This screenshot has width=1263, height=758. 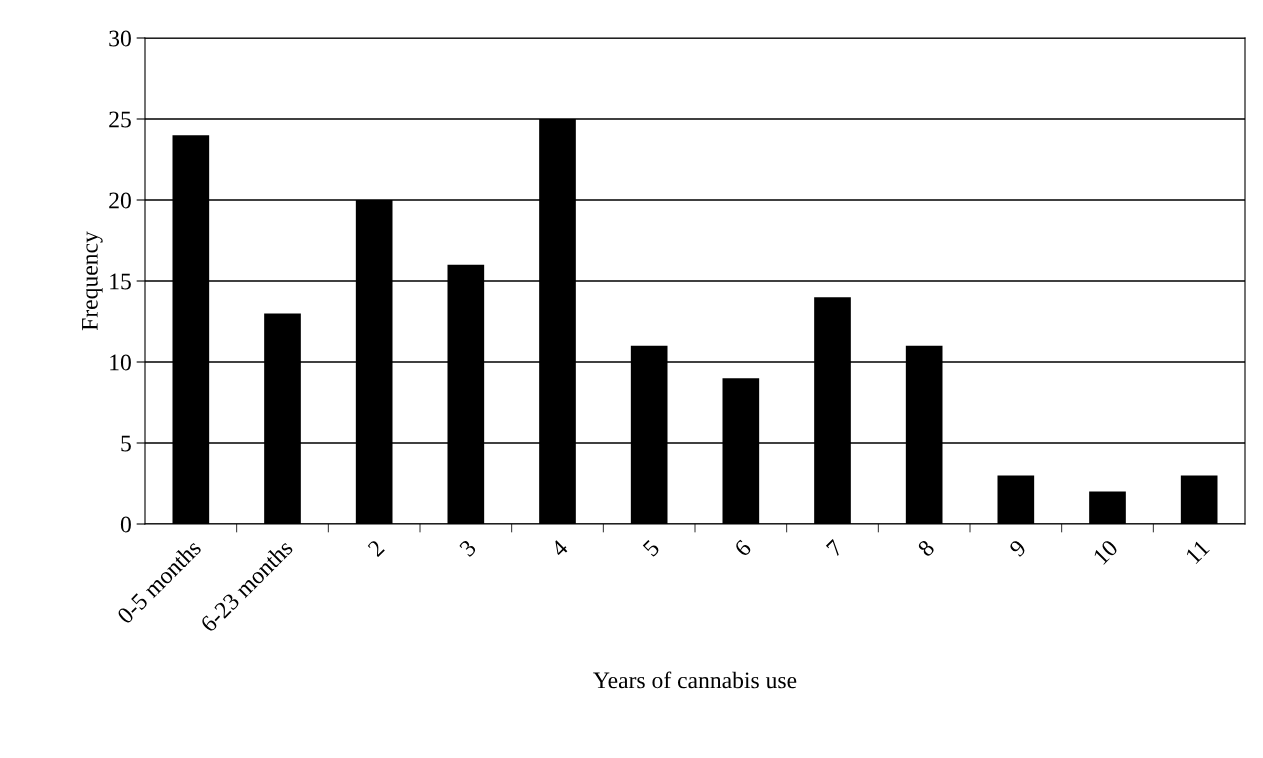 What do you see at coordinates (376, 548) in the screenshot?
I see `x-tick-label: 2` at bounding box center [376, 548].